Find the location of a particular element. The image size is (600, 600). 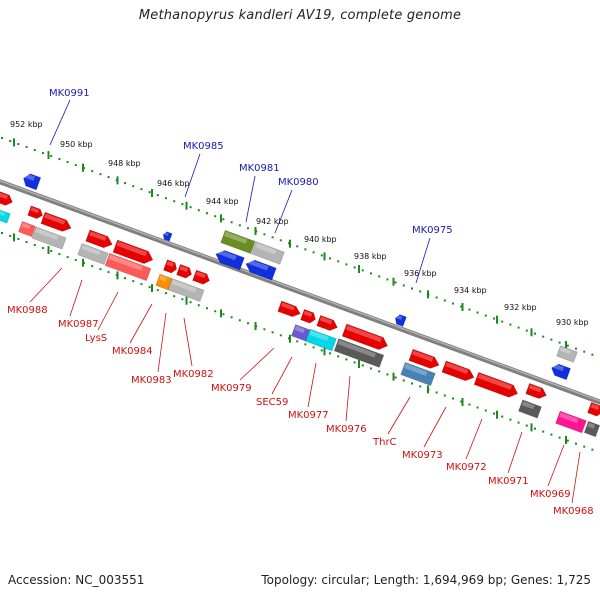

gene-label-bottom: LysS is located at coordinates (96, 338).